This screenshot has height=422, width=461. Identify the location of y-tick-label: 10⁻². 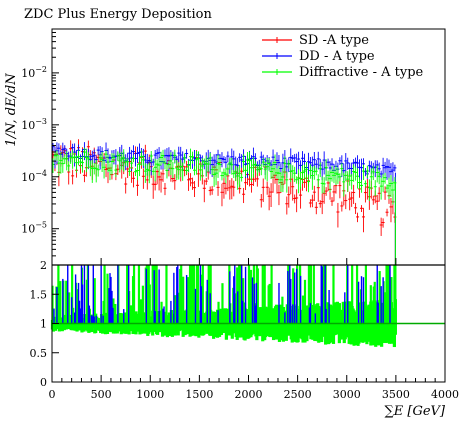
(34, 72).